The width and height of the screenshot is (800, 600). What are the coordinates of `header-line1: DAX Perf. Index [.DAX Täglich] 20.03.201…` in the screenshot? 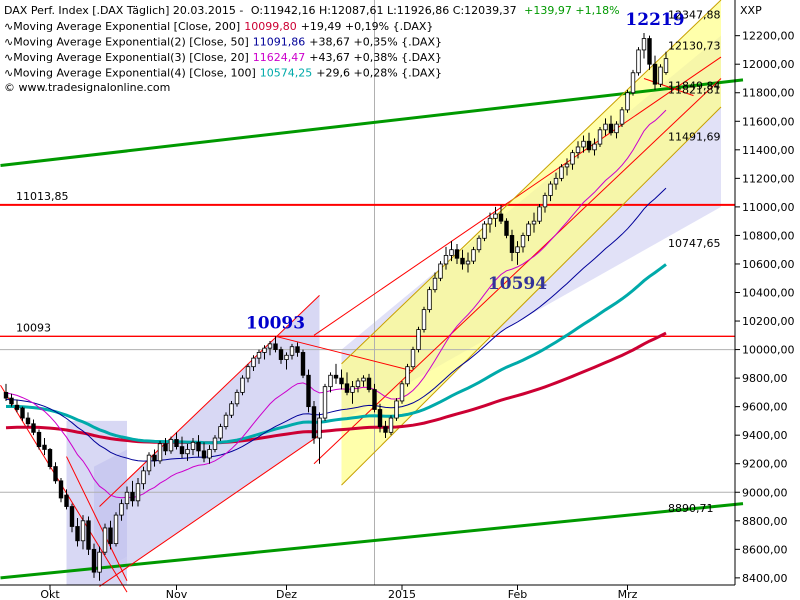 It's located at (312, 10).